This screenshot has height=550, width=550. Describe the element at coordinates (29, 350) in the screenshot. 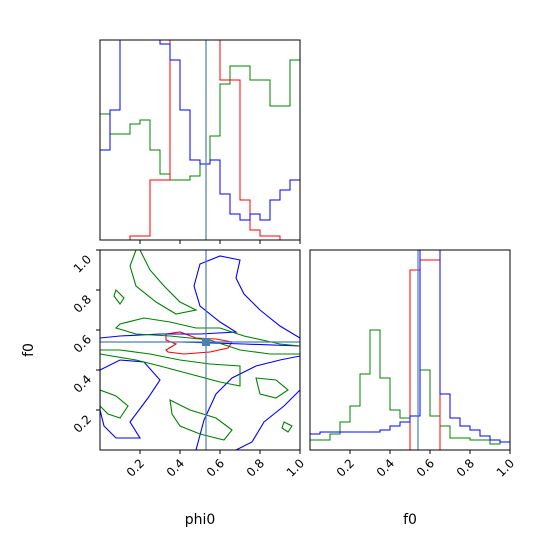

I see `y-axis-label-f0: f0` at that location.